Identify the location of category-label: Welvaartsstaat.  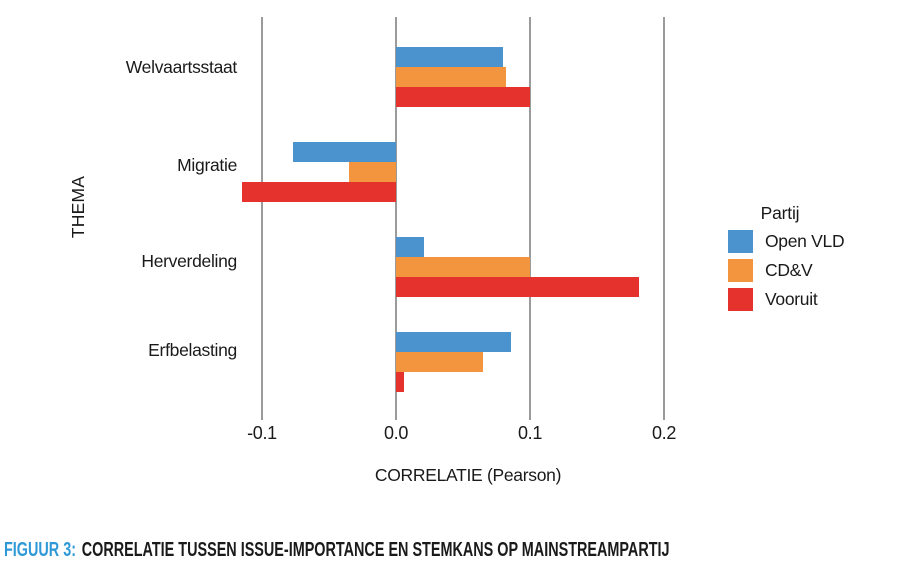
(181, 67).